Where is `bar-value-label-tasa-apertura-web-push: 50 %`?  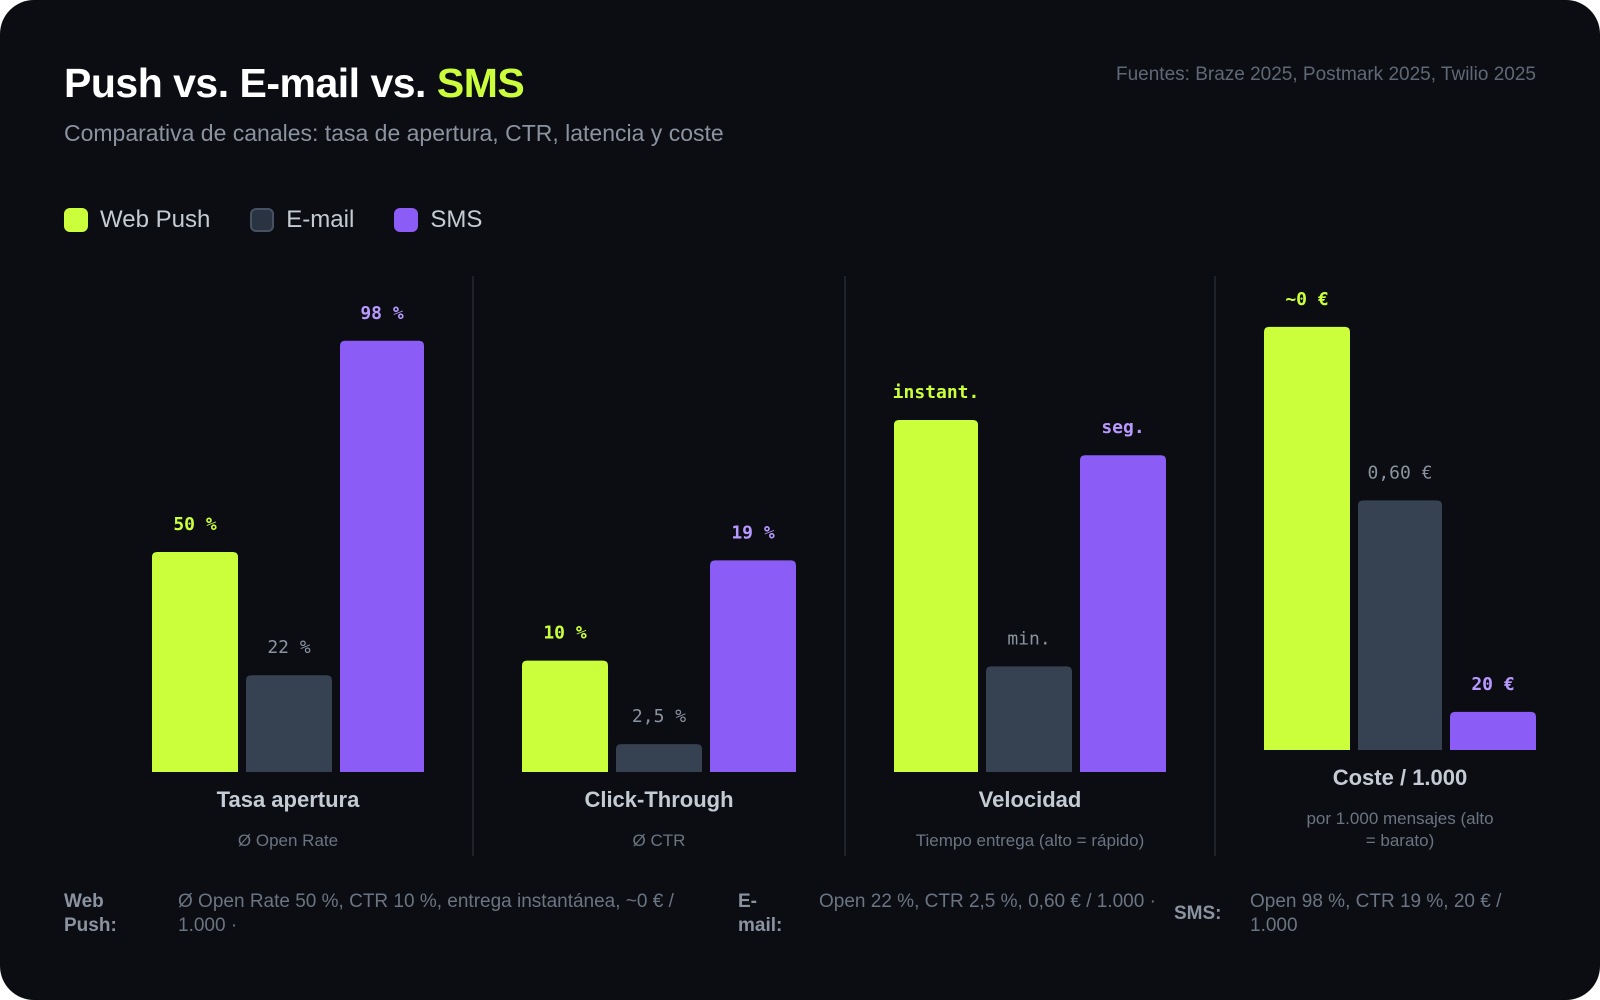
bar-value-label-tasa-apertura-web-push: 50 % is located at coordinates (195, 524).